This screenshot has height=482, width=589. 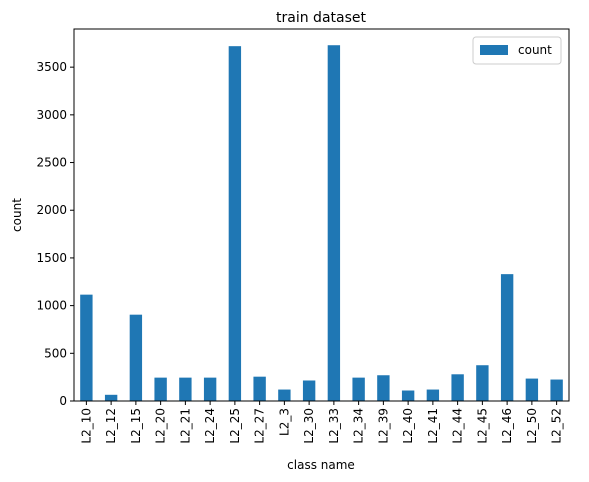 What do you see at coordinates (235, 426) in the screenshot?
I see `x-tick-label: L2_25` at bounding box center [235, 426].